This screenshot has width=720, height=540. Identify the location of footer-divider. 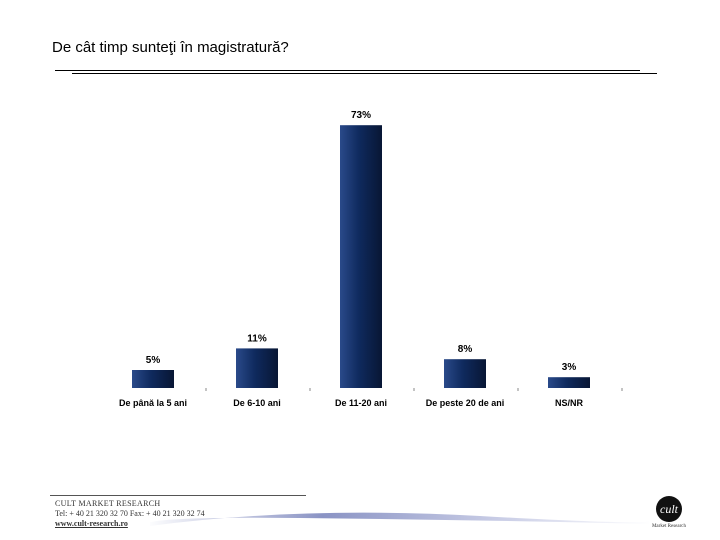
(178, 495).